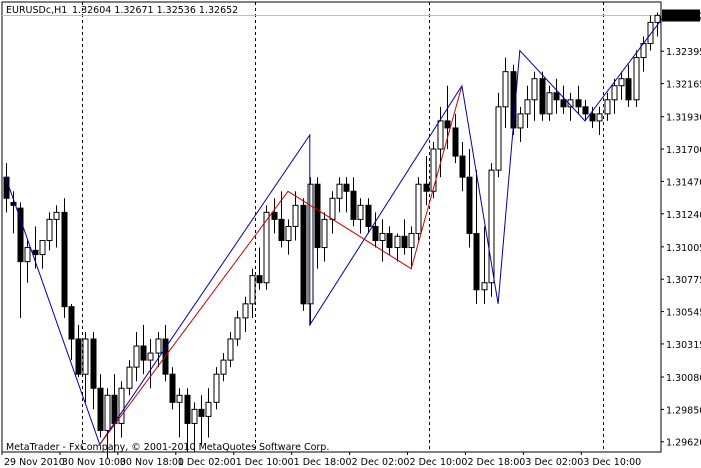 The height and width of the screenshot is (468, 701). Describe the element at coordinates (34, 462) in the screenshot. I see `time-tick-label: 29 Nov 2010` at that location.